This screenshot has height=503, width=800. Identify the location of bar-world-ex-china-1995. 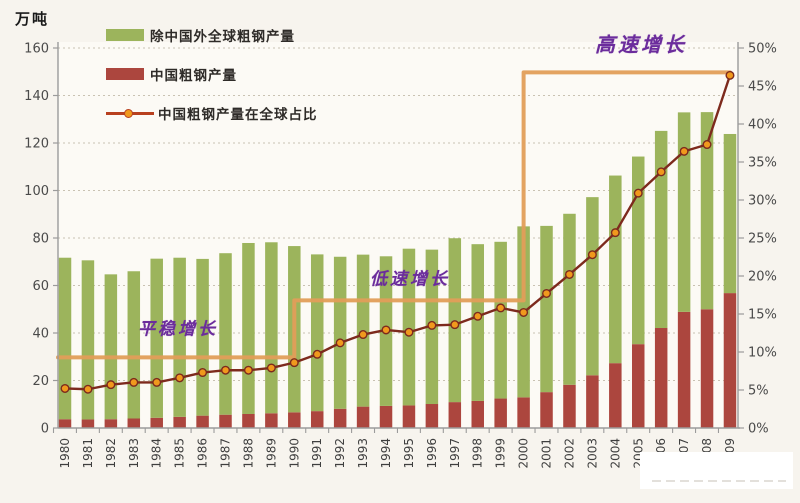
(409, 327).